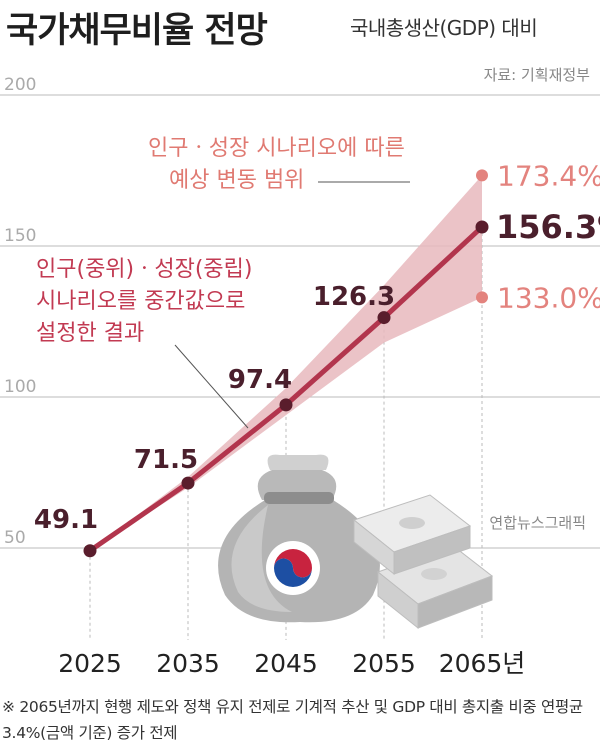 This screenshot has width=600, height=751. Describe the element at coordinates (188, 663) in the screenshot. I see `x-tick-label: 2035` at that location.